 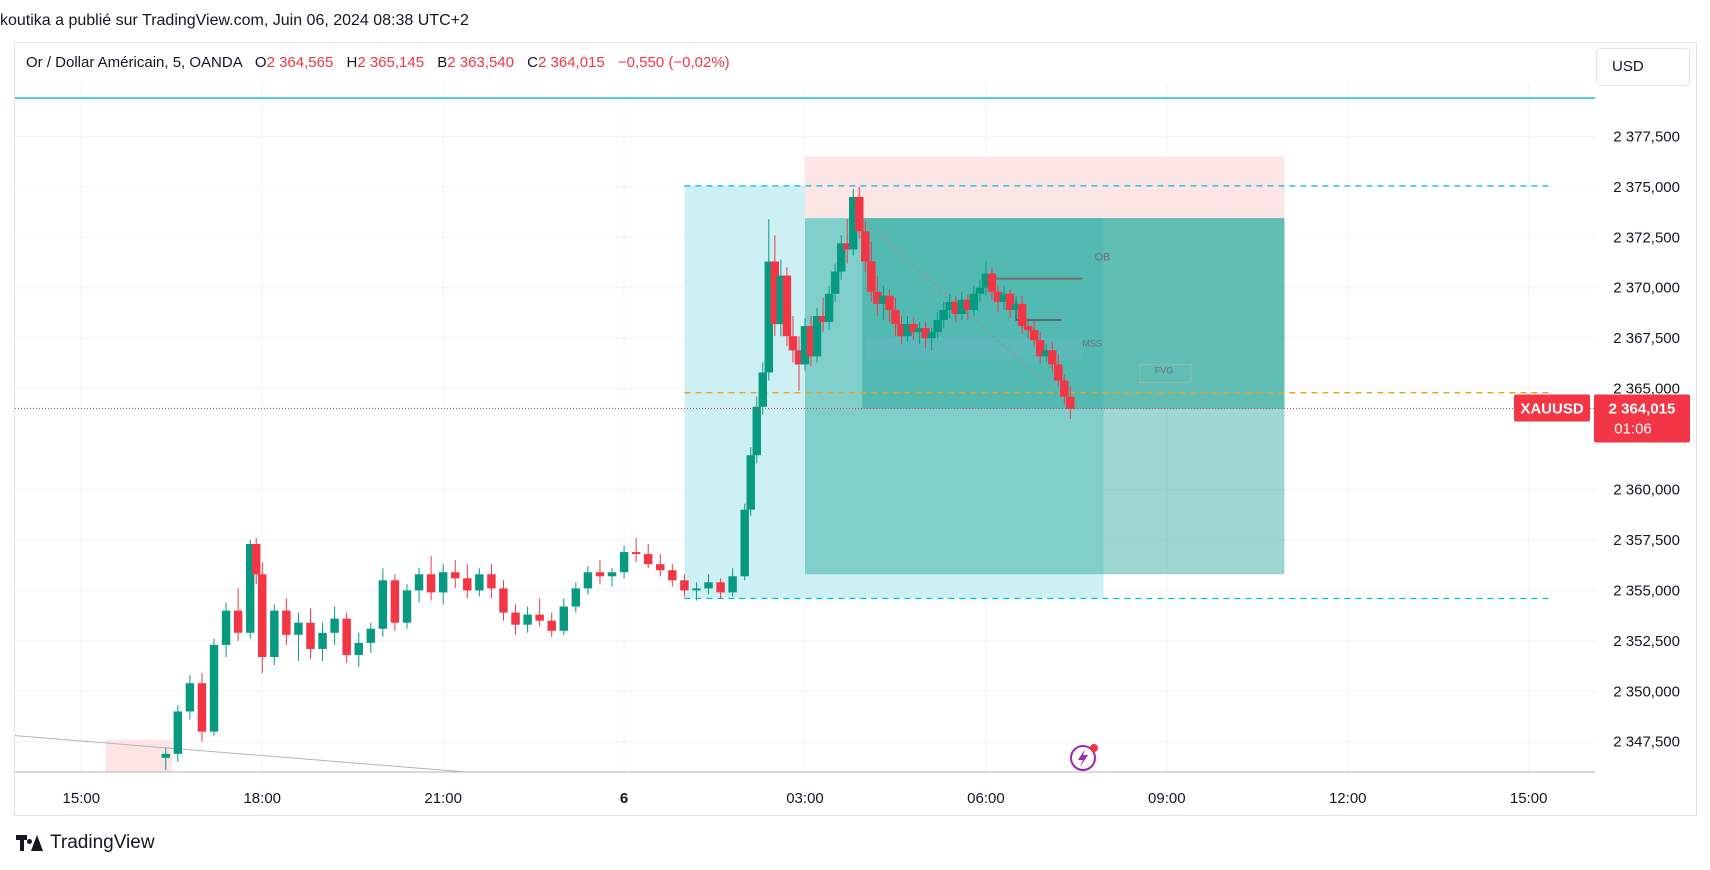 I want to click on tradingview-brand: TradingView, so click(x=85, y=843).